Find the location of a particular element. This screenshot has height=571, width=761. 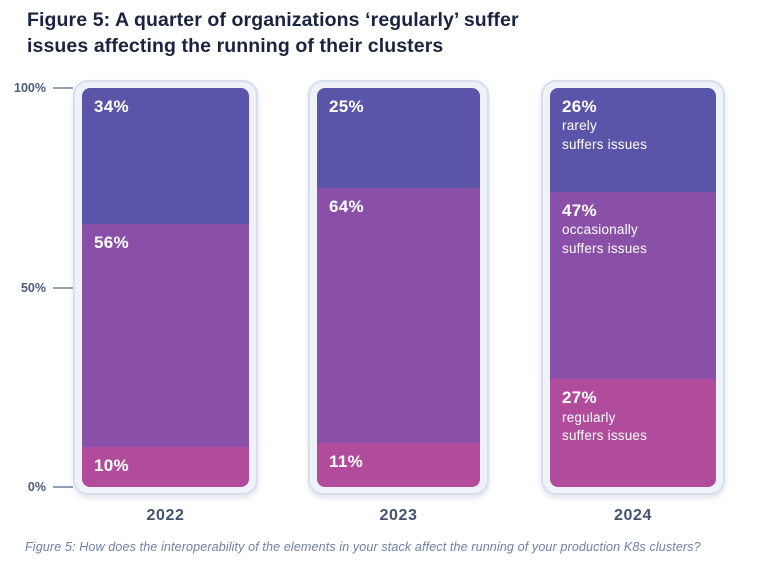

bar-segment-2022-occasionally: 56% is located at coordinates (165, 335).